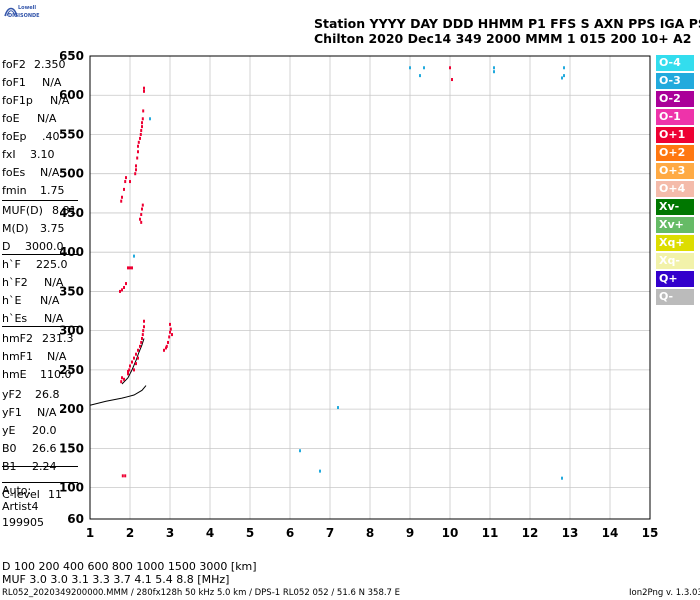 The image size is (700, 600). I want to click on y-tick-label: 650, so click(72, 56).